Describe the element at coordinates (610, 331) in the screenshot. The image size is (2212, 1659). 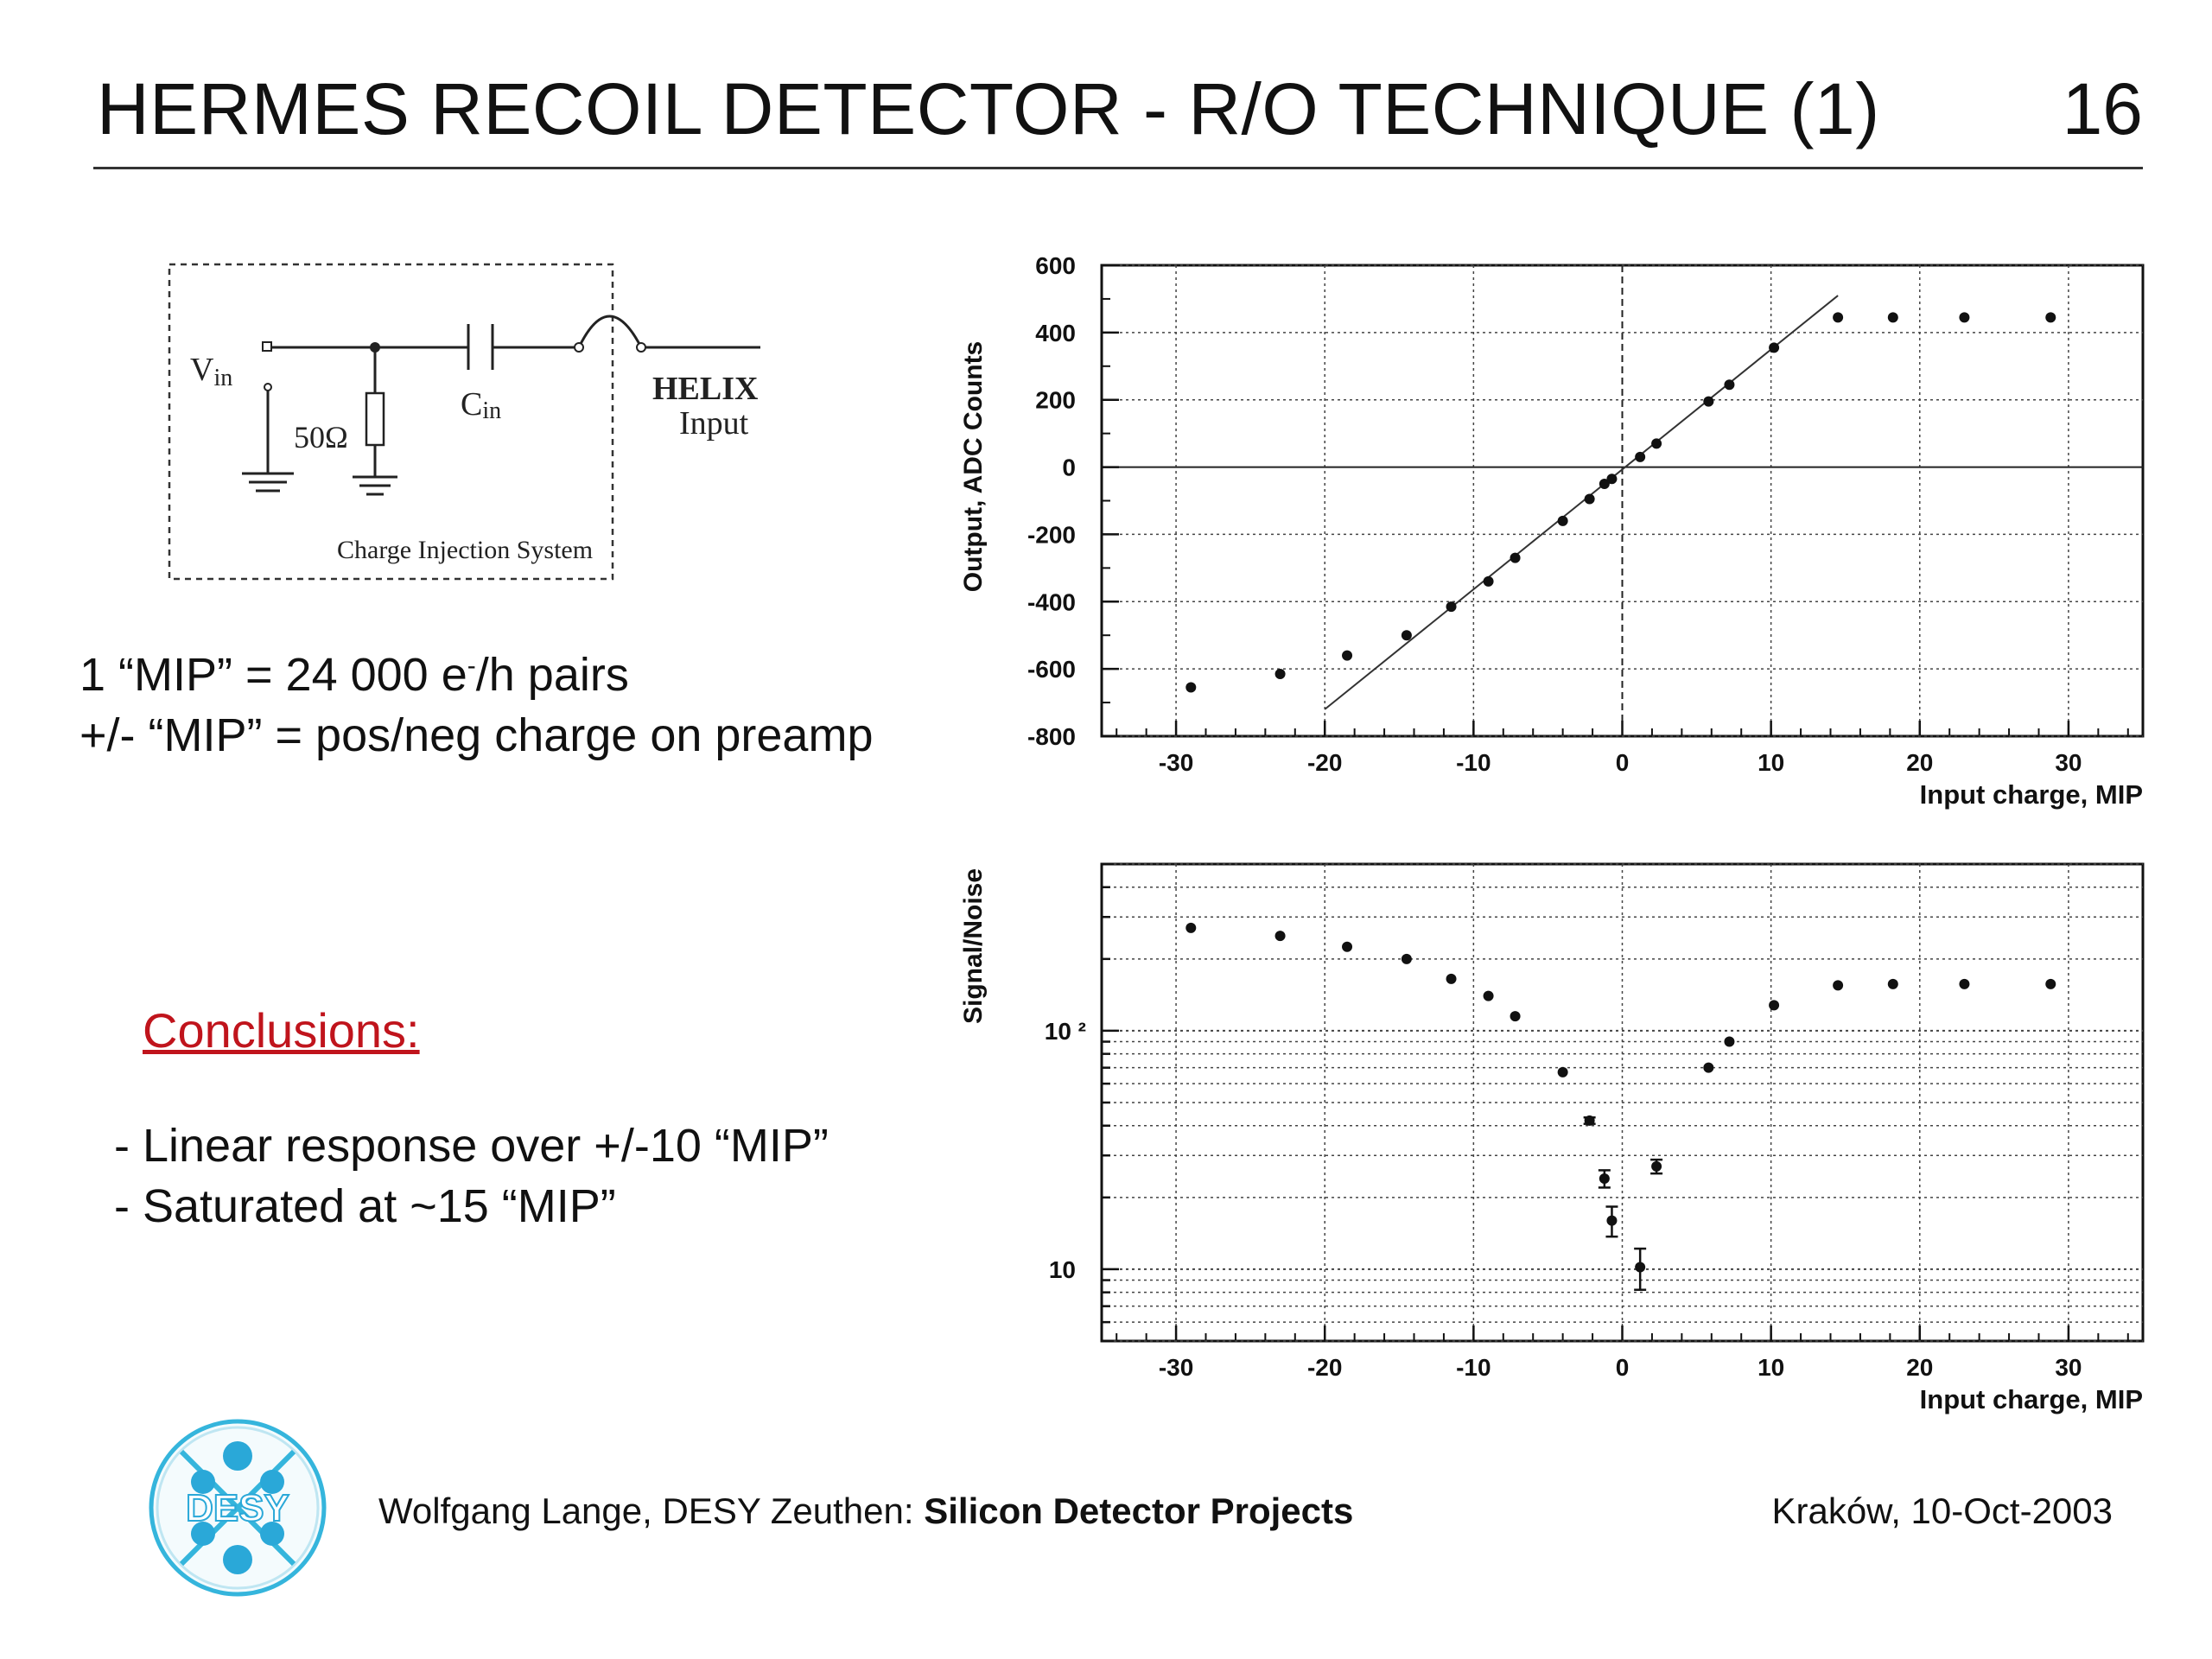
I see `helix-bond-arc` at that location.